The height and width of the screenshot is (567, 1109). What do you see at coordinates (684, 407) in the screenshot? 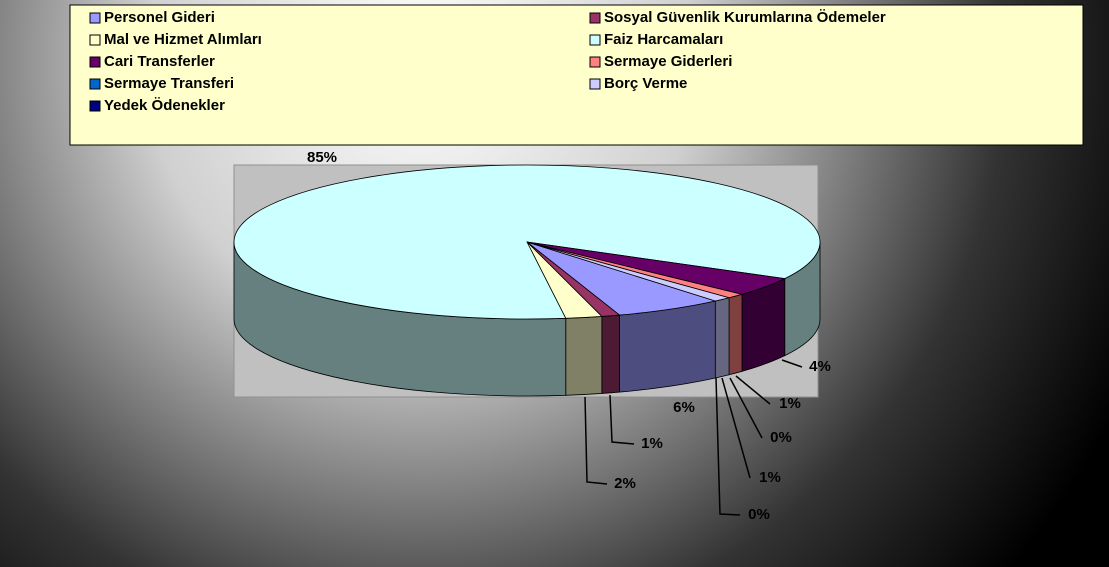
I see `data-label: 6%` at bounding box center [684, 407].